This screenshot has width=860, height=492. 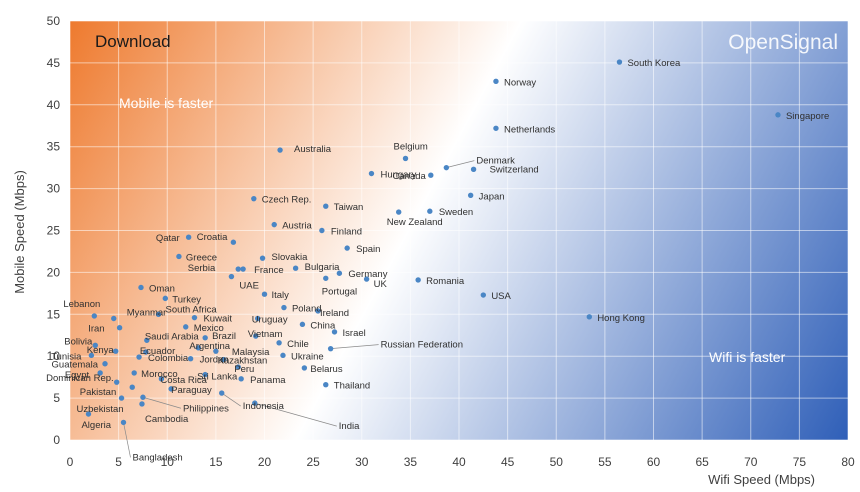 What do you see at coordinates (605, 462) in the screenshot?
I see `x-tick-label: 55` at bounding box center [605, 462].